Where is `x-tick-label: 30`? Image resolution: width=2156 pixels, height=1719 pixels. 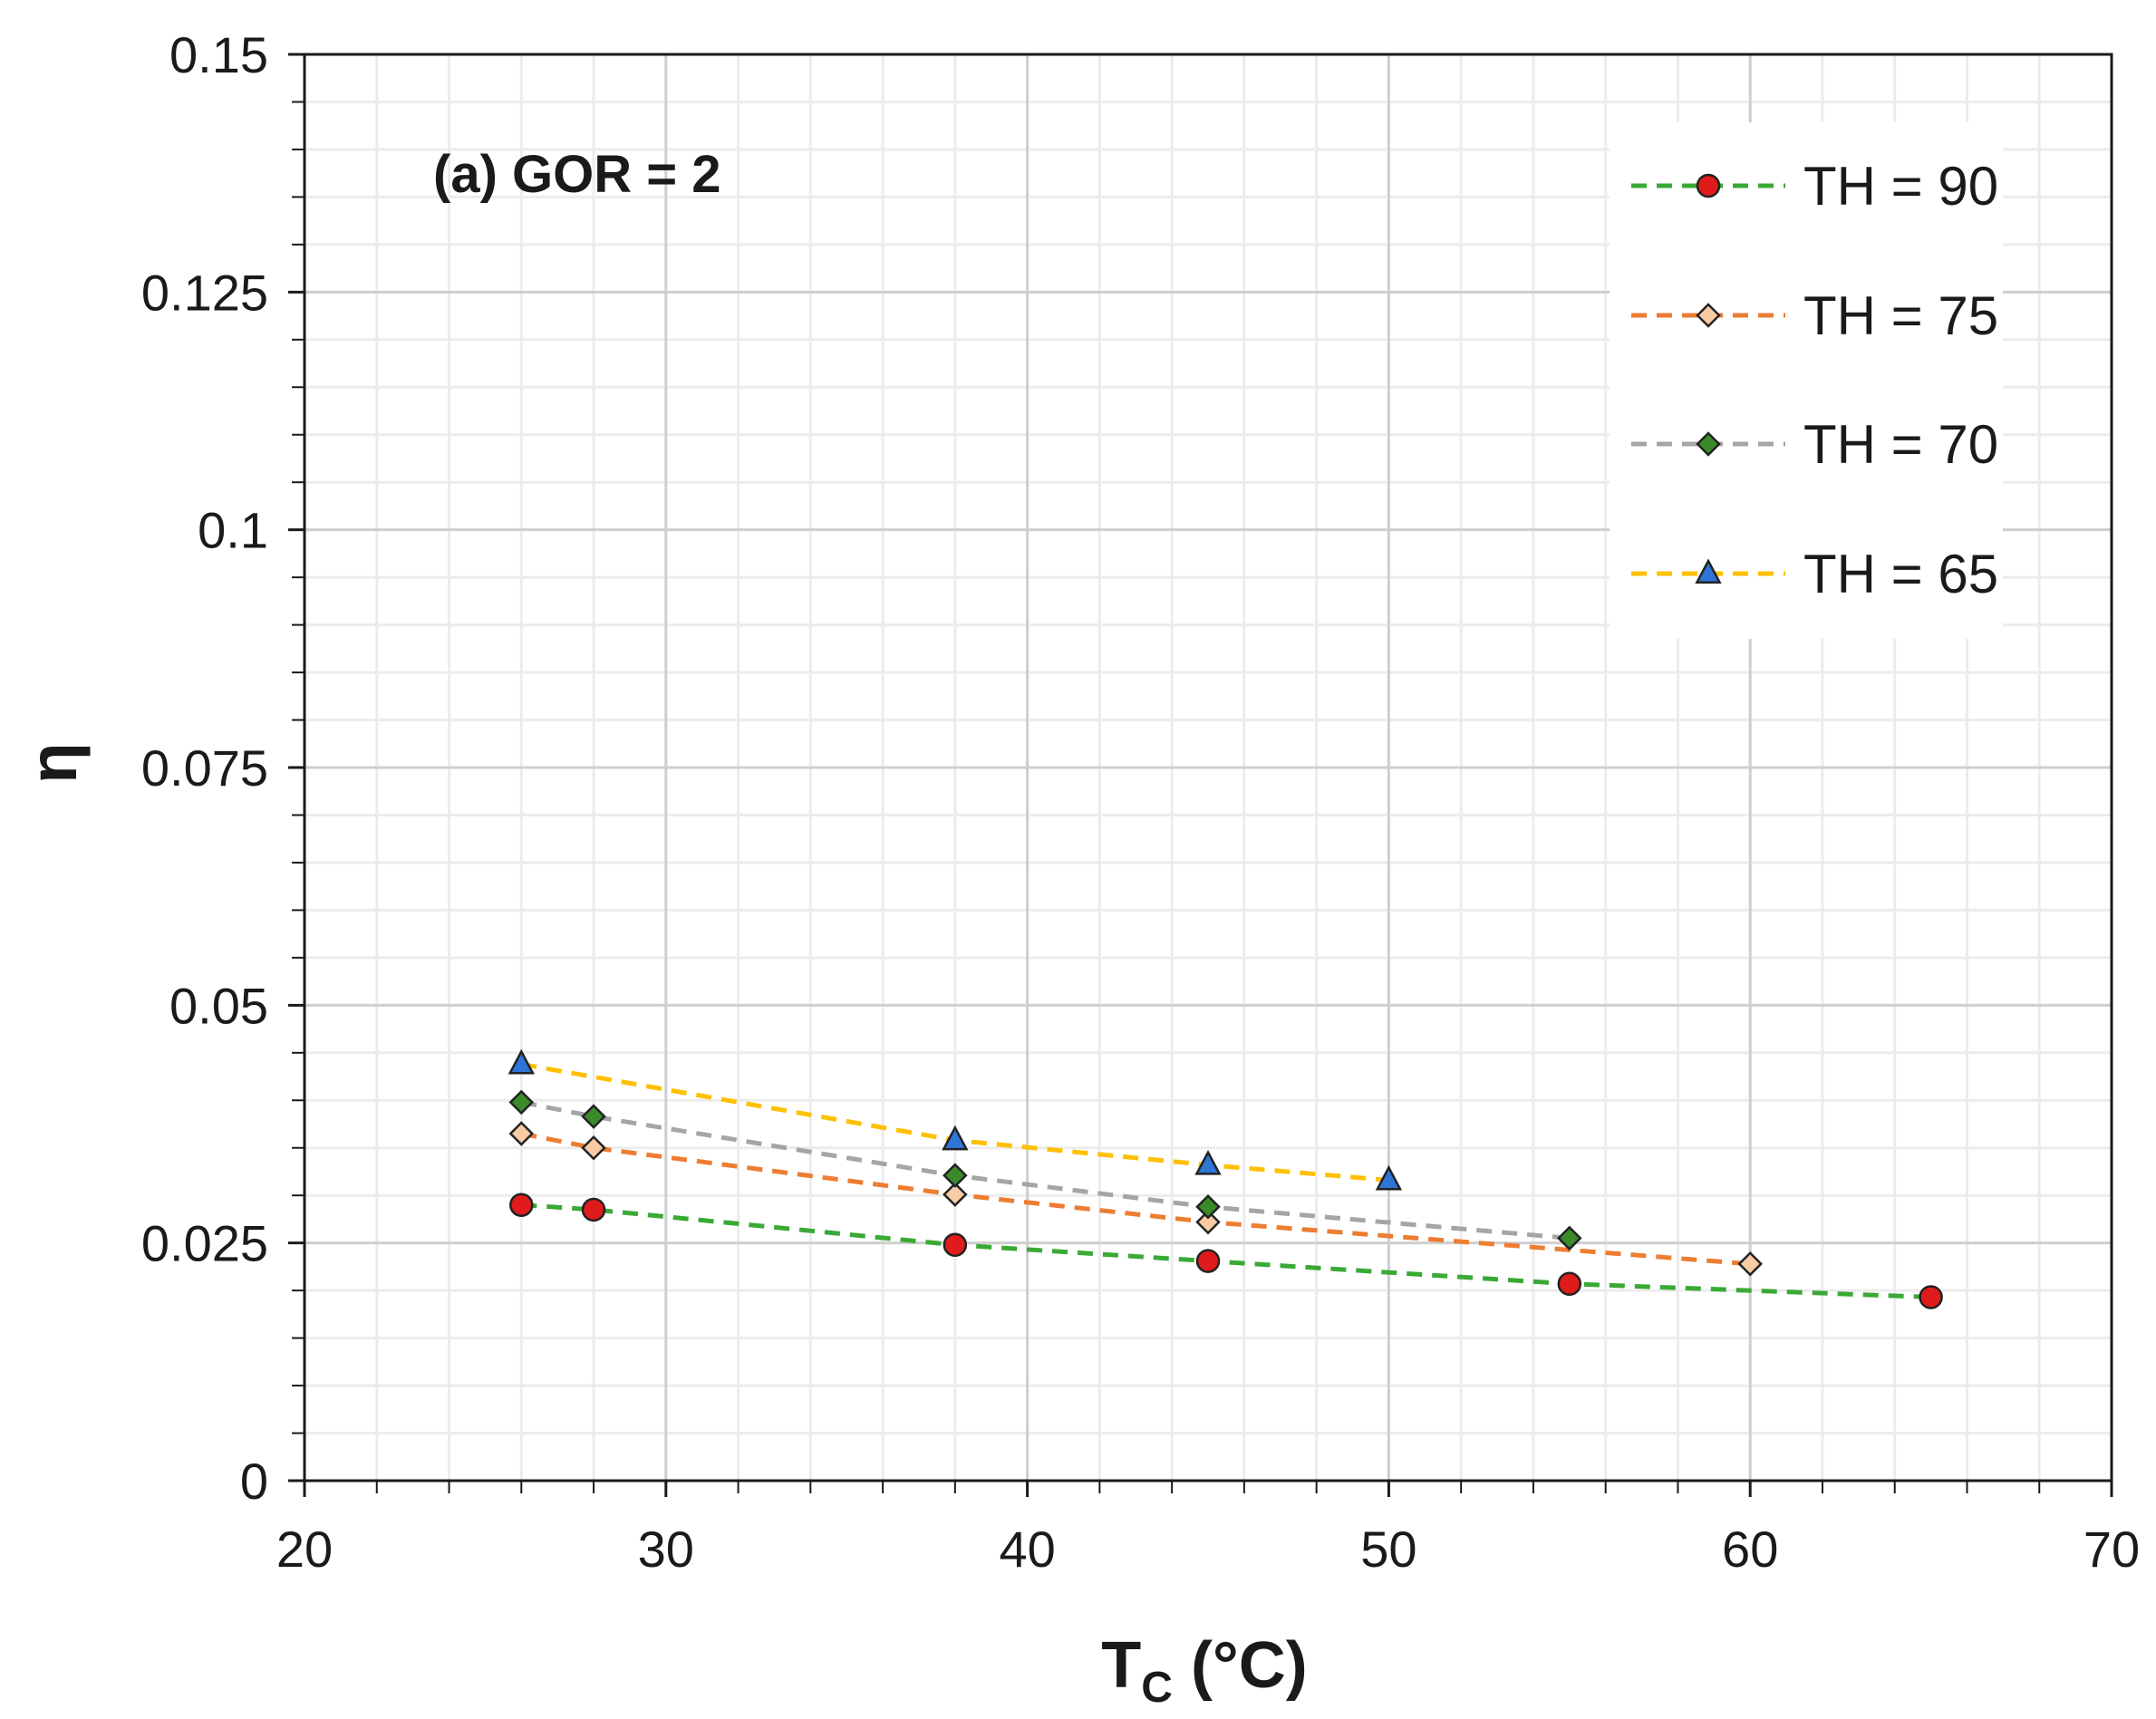 x-tick-label: 30 is located at coordinates (666, 1549).